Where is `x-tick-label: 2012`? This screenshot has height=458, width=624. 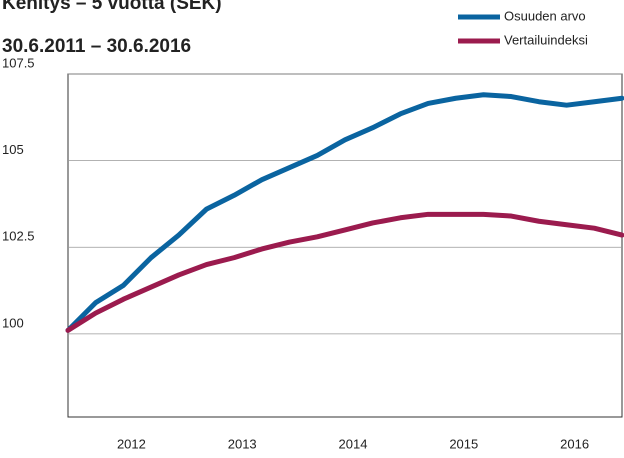
x-tick-label: 2012 is located at coordinates (131, 443).